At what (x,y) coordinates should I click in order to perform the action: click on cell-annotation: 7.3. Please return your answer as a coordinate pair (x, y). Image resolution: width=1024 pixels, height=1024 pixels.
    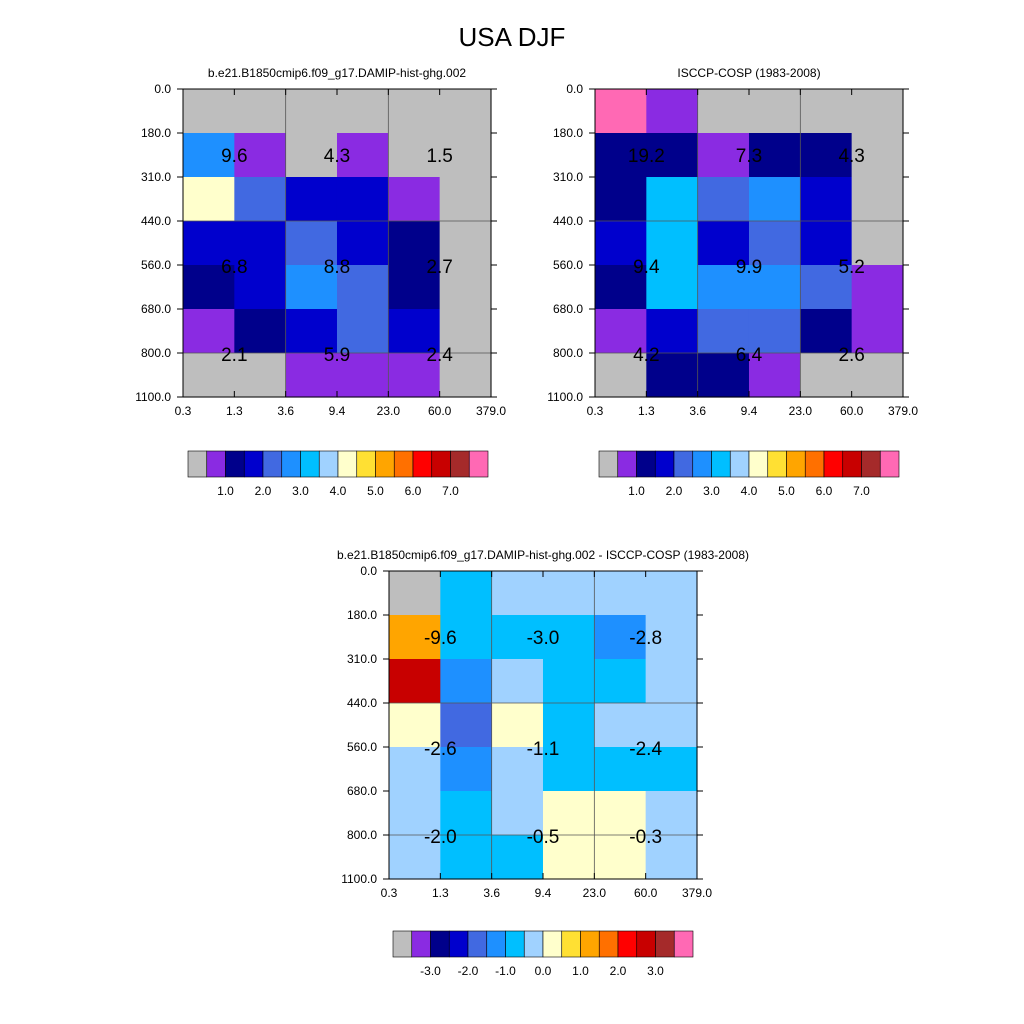
    Looking at the image, I should click on (749, 156).